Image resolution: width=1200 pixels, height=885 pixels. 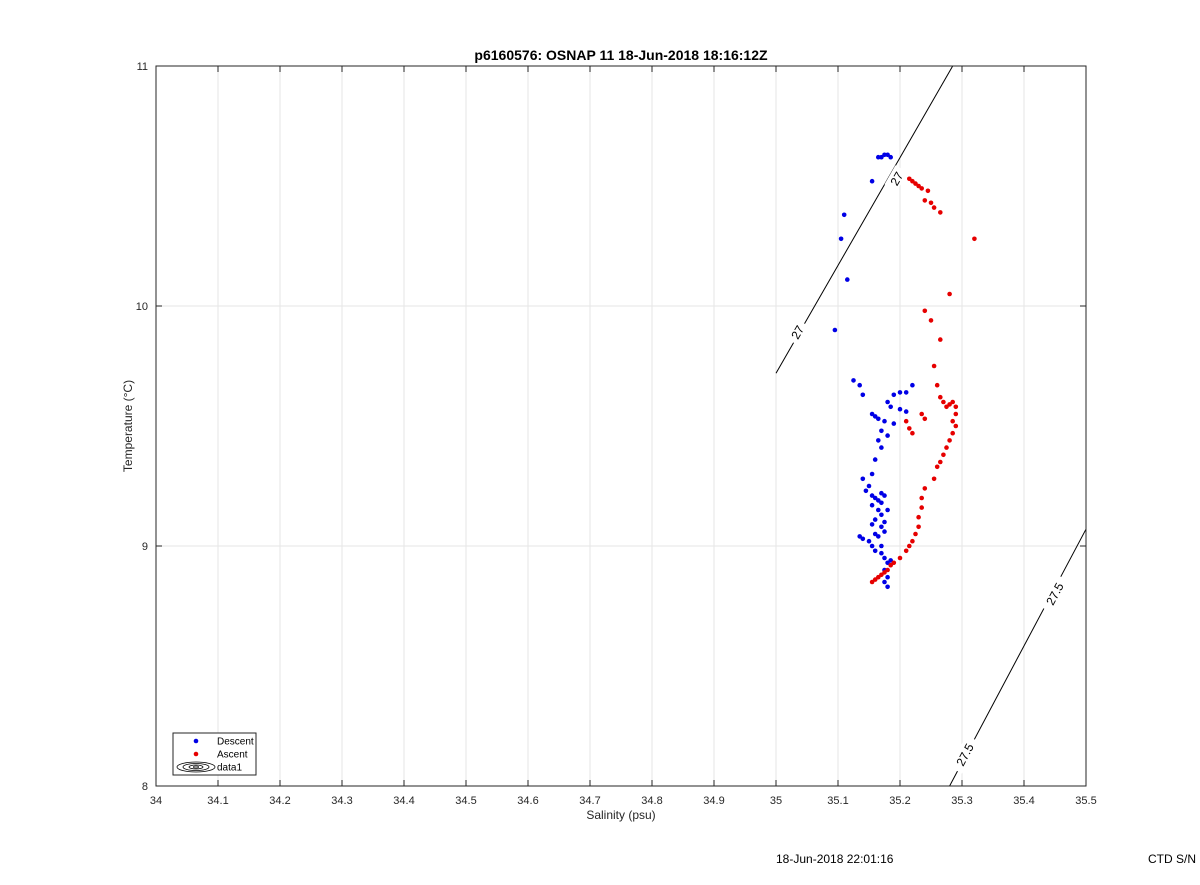 What do you see at coordinates (465, 801) in the screenshot?
I see `x-tick-label: 34.5` at bounding box center [465, 801].